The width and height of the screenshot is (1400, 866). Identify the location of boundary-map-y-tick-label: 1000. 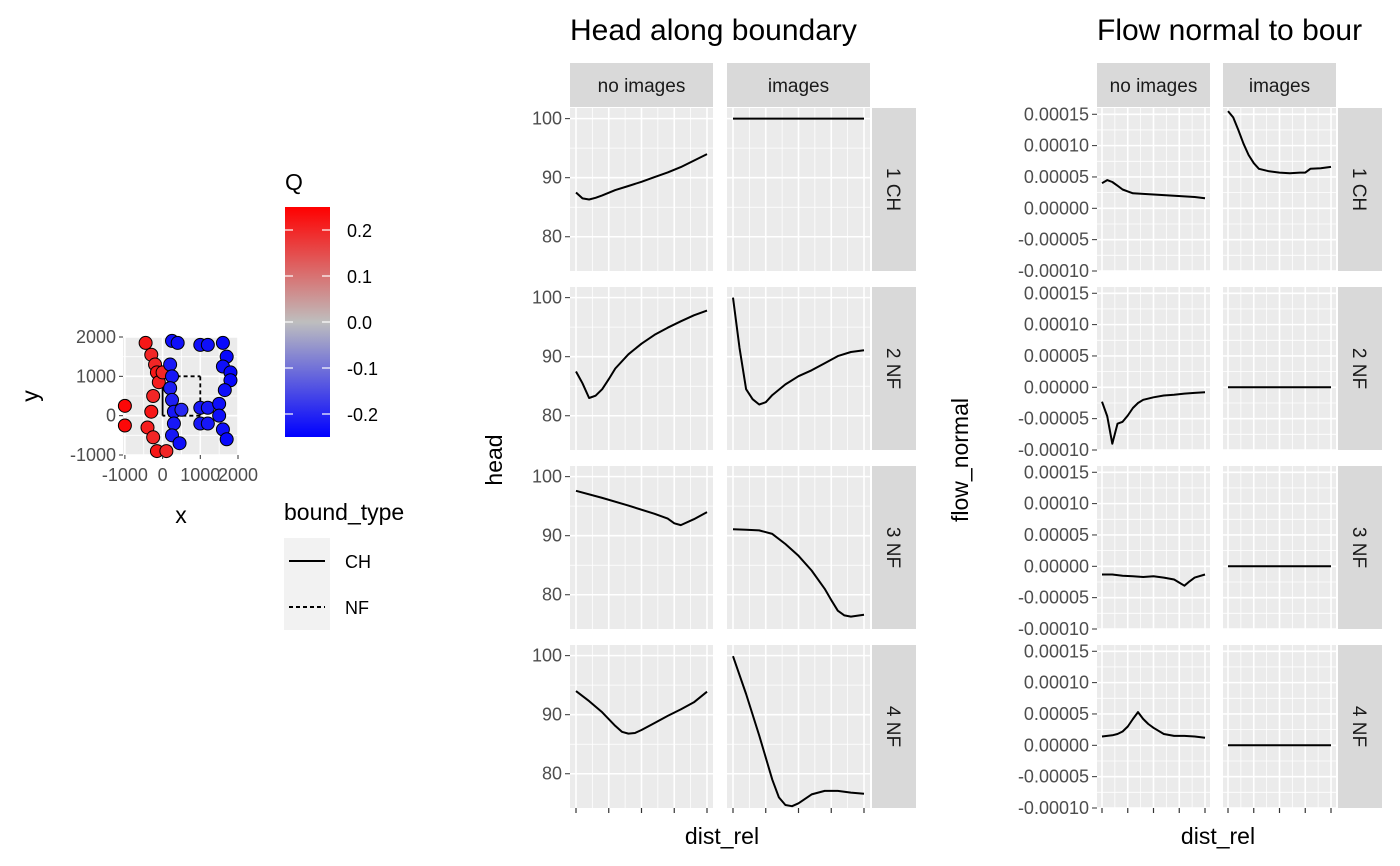
(96, 376).